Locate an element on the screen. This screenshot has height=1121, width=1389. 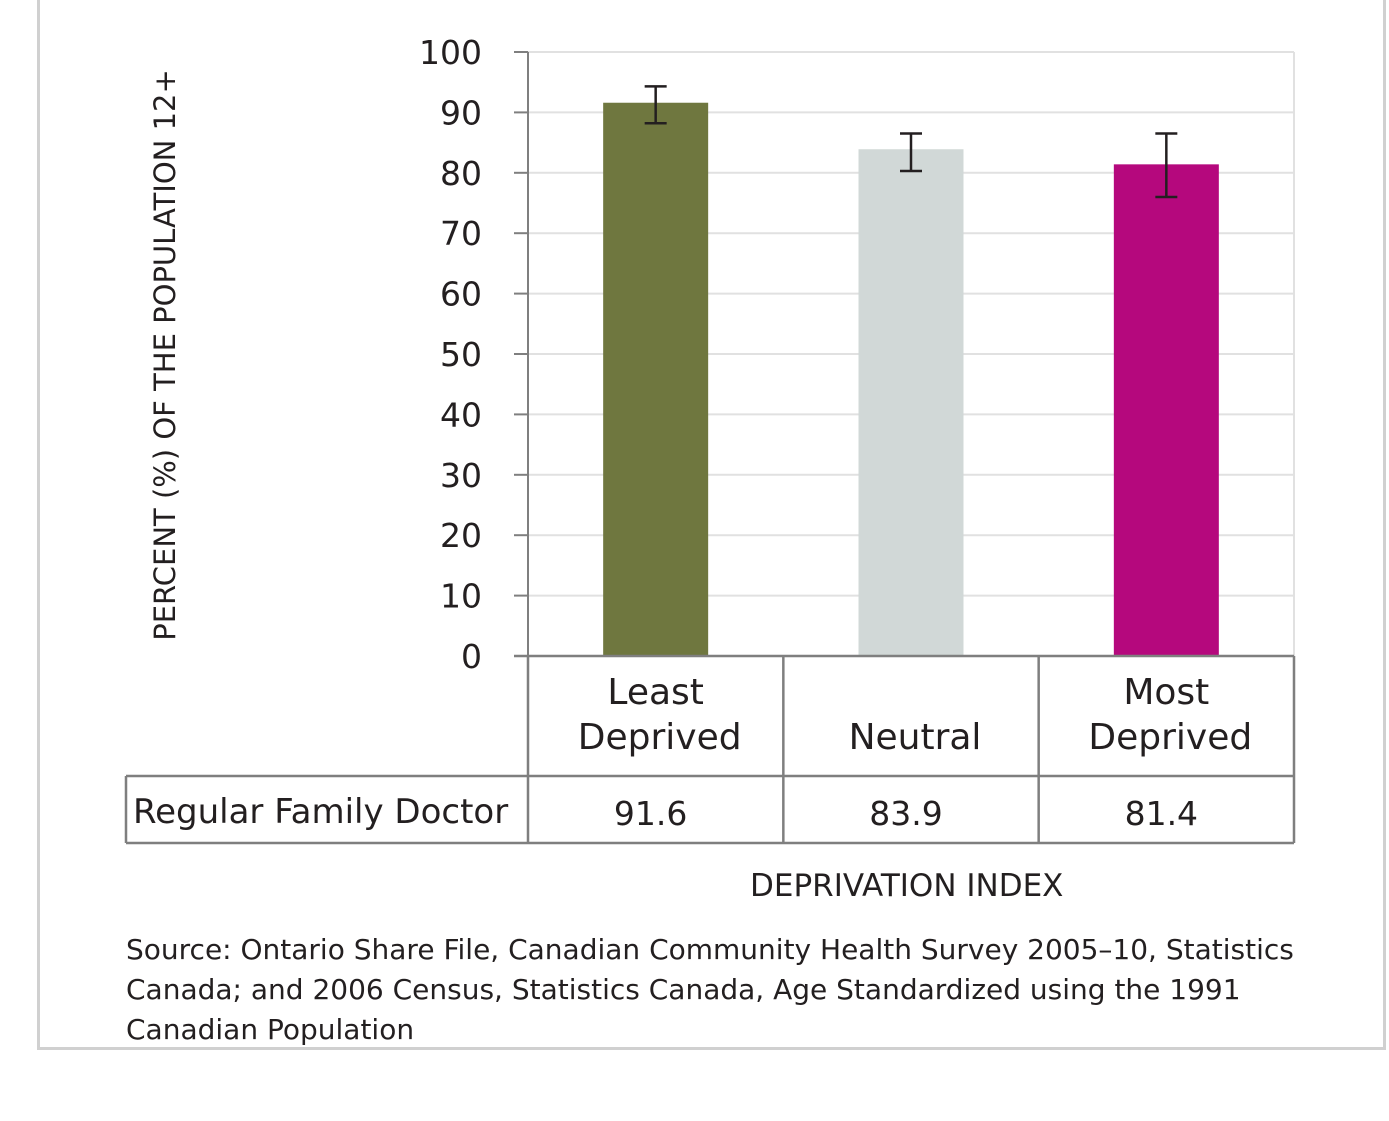
data-label-0: 91.6 is located at coordinates (650, 813).